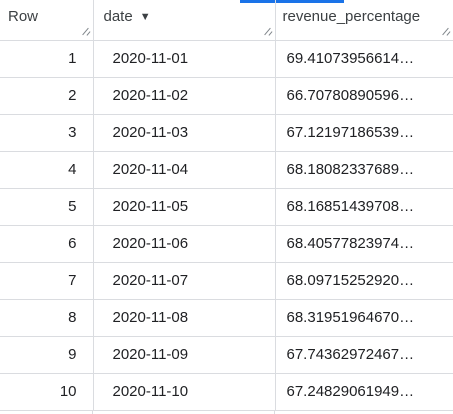 This screenshot has height=414, width=453. Describe the element at coordinates (184, 207) in the screenshot. I see `date-cell: 2020-11-05` at that location.